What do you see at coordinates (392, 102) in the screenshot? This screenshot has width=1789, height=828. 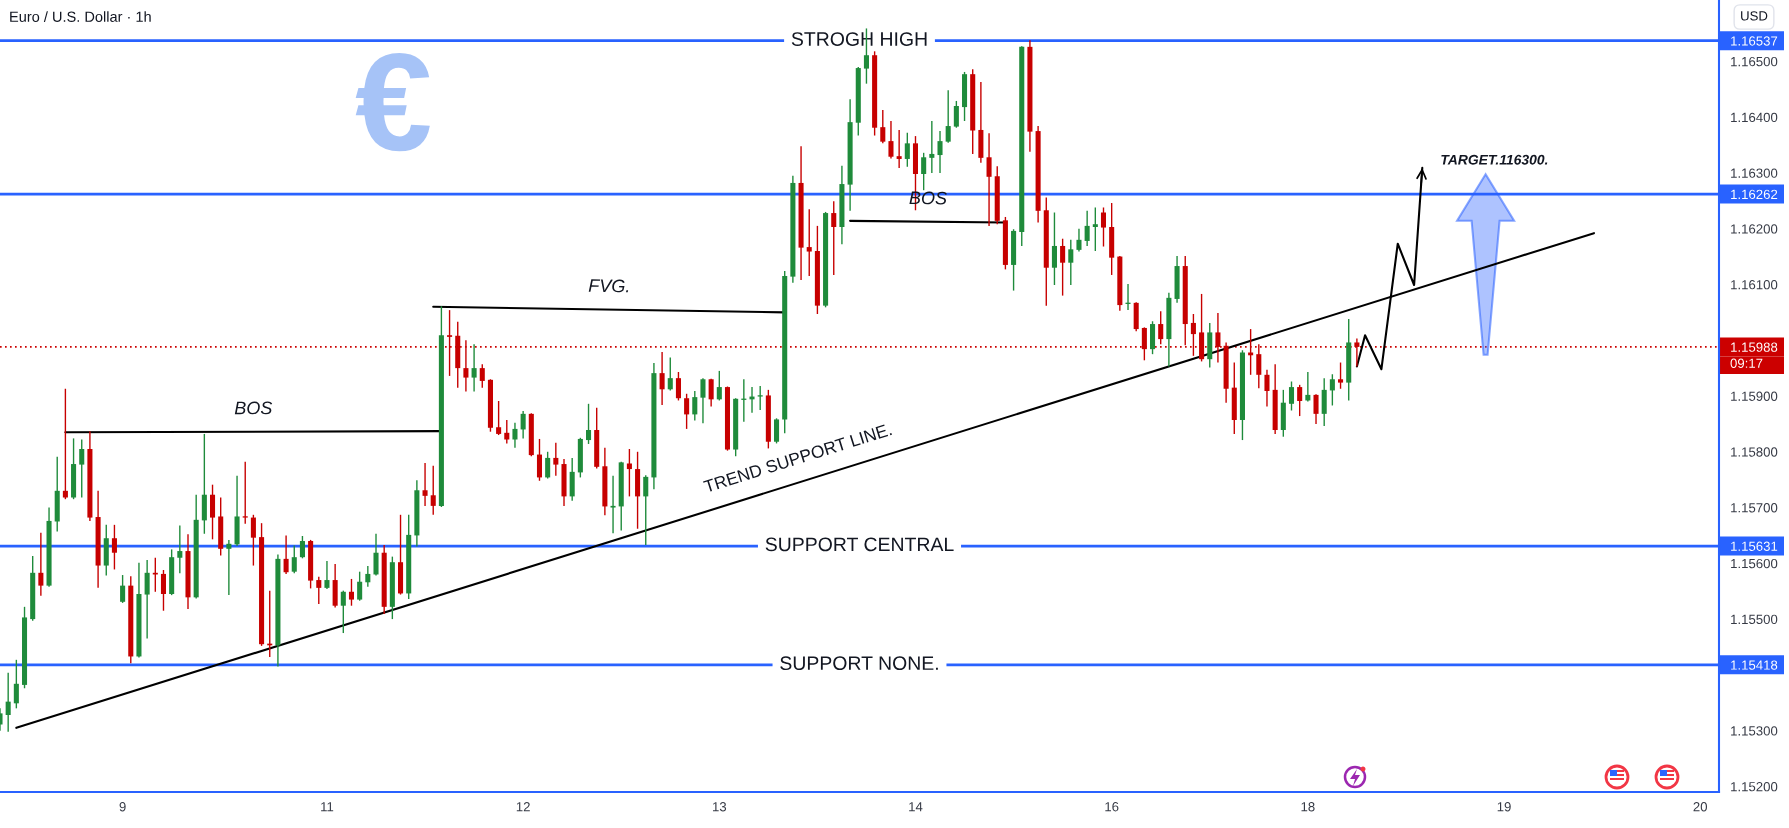 I see `annotation: €` at bounding box center [392, 102].